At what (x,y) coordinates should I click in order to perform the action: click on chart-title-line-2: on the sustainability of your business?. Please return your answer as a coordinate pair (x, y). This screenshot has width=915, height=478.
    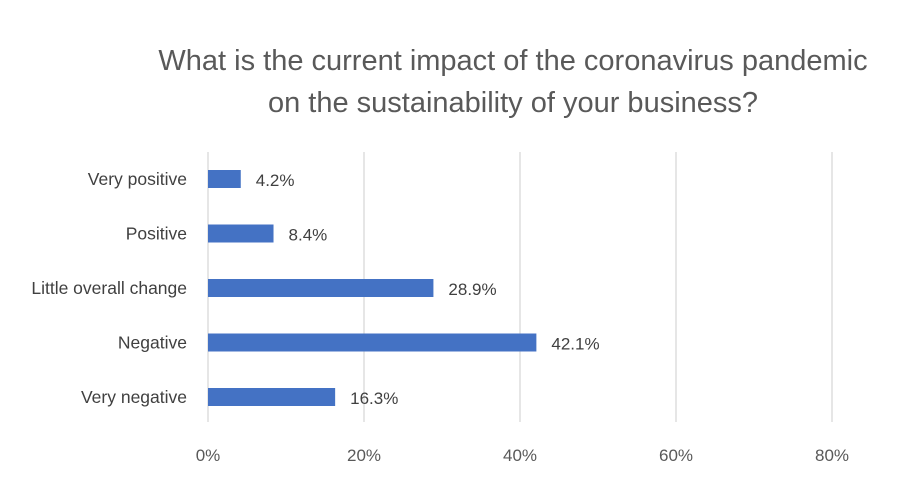
    Looking at the image, I should click on (513, 103).